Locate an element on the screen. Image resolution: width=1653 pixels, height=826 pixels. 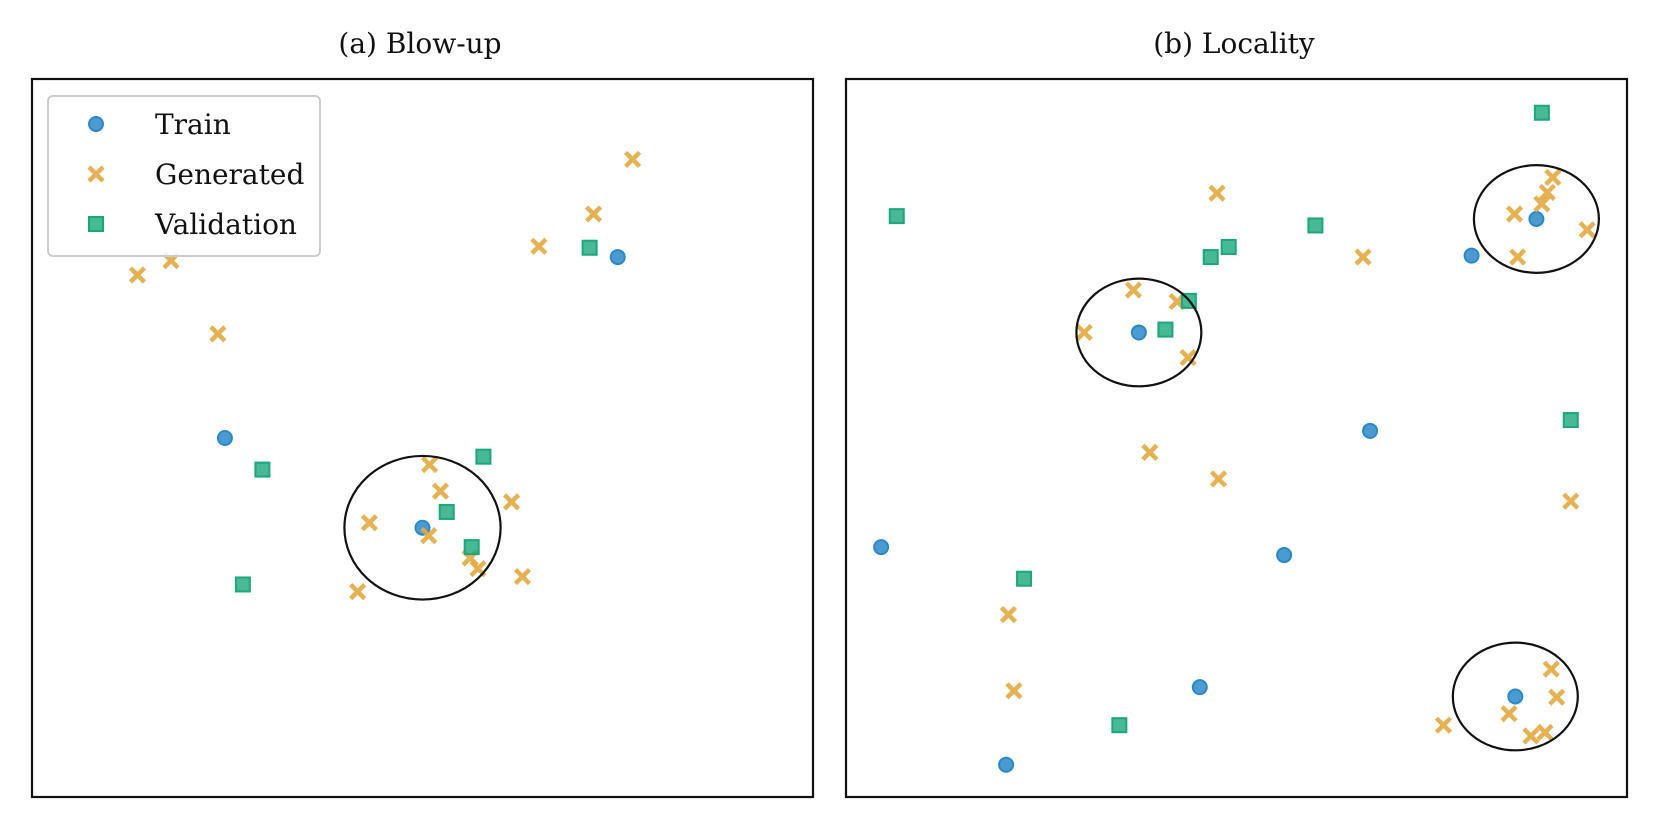
legend: Train Generated Validation is located at coordinates (184, 176).